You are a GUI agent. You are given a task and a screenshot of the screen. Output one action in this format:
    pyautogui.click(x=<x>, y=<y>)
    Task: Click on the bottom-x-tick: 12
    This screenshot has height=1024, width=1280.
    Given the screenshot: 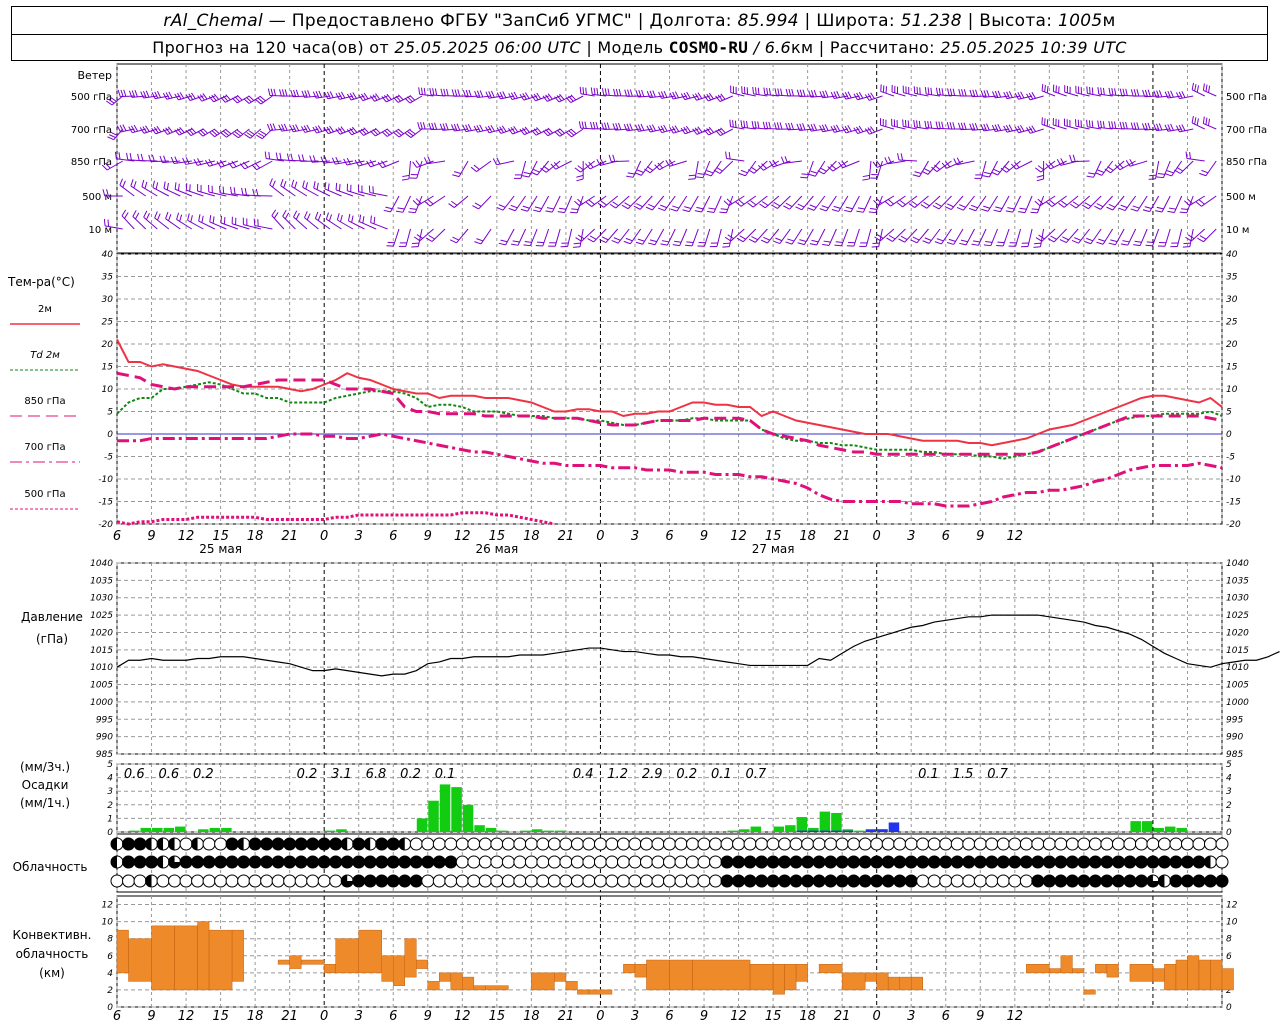 What is the action you would take?
    pyautogui.click(x=462, y=1016)
    